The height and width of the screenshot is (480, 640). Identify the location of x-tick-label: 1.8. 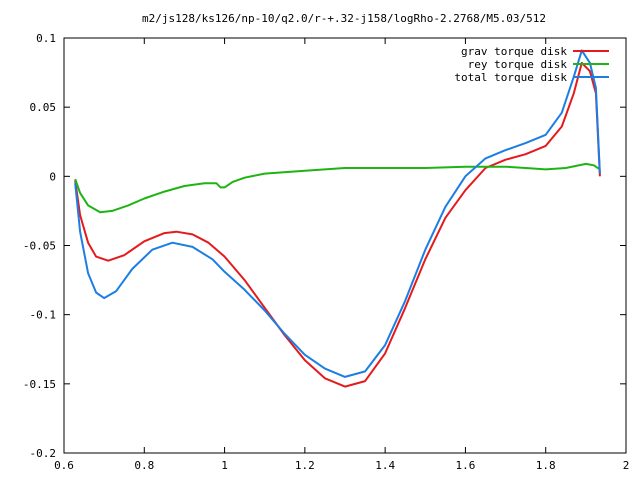
(546, 465).